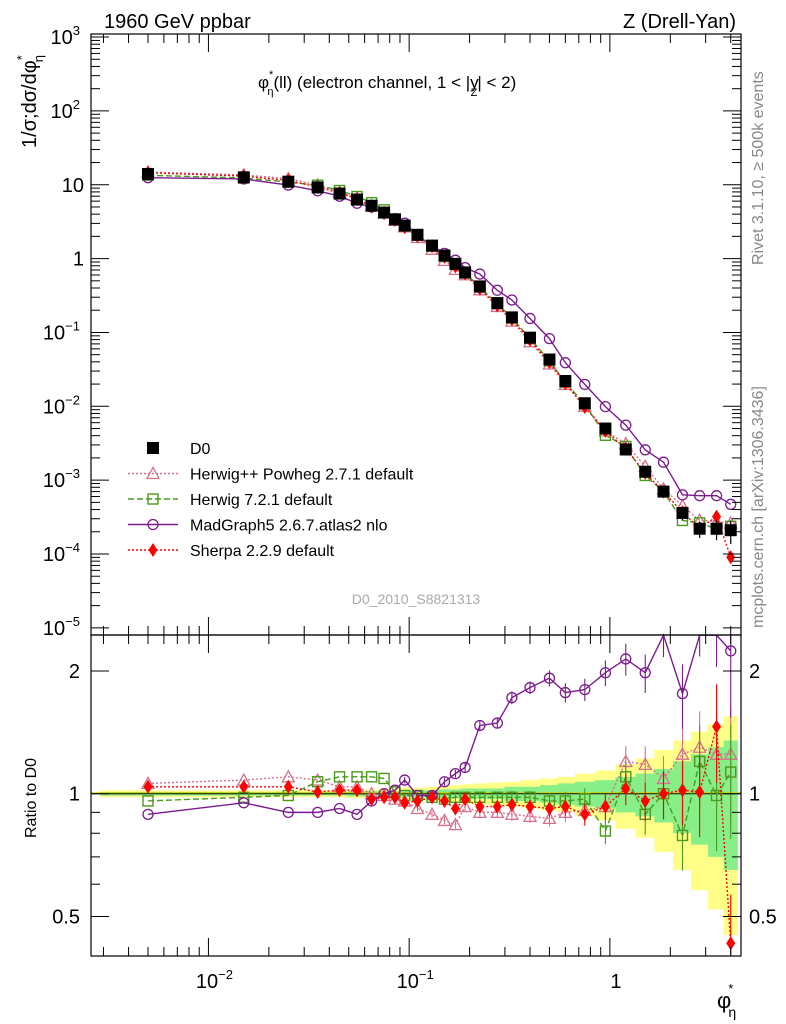 The image size is (786, 1024). I want to click on x-tick-label: 10⁻², so click(214, 980).